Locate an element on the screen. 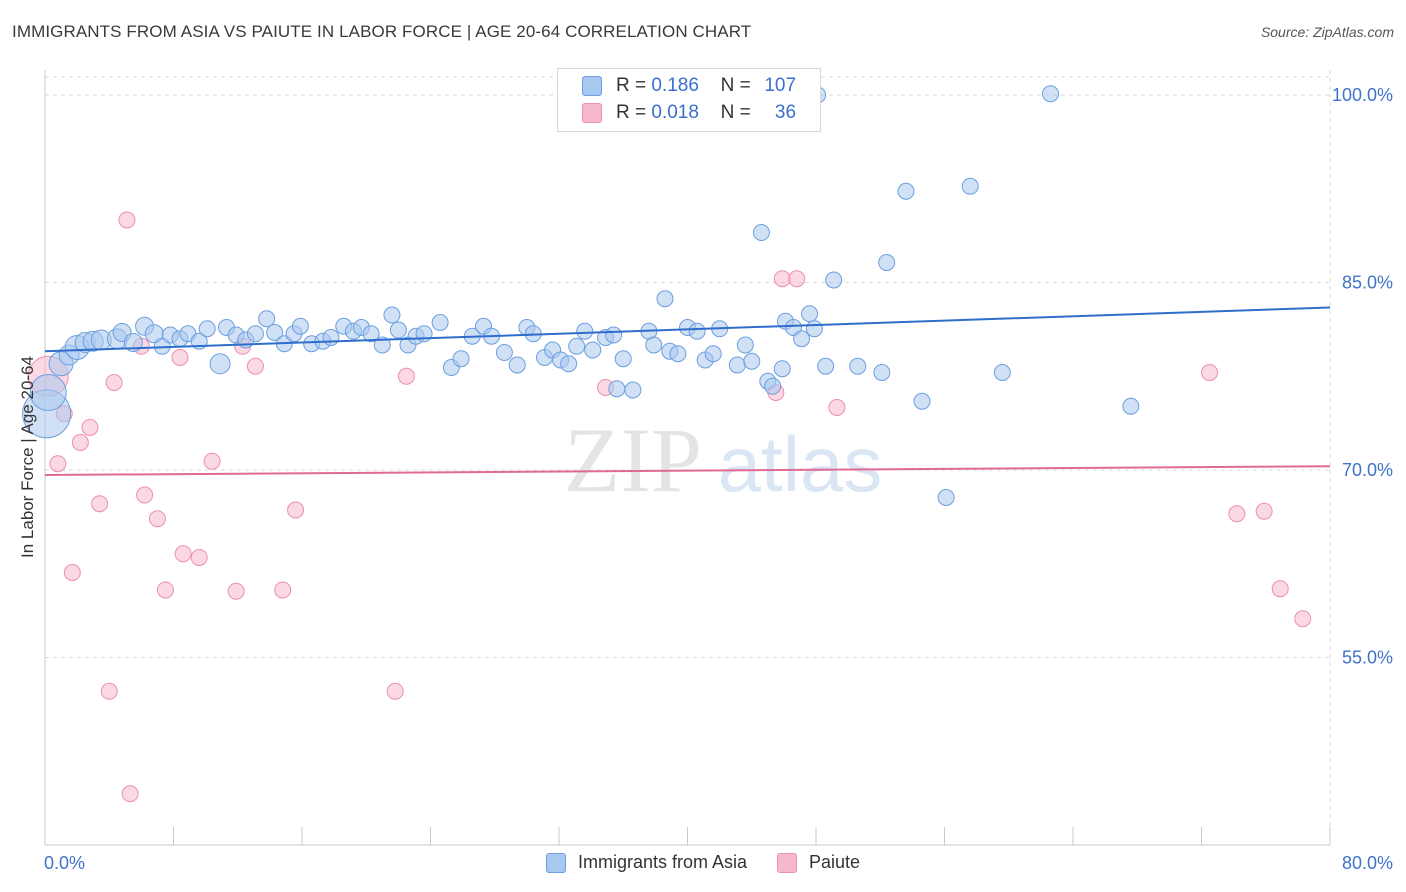 The image size is (1406, 892). x-tick-label-max: 80.0% is located at coordinates (1367, 863).